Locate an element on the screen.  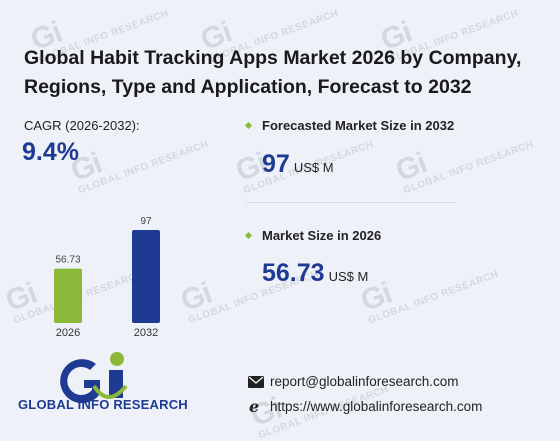
market-unit: US$ M is located at coordinates (348, 276).